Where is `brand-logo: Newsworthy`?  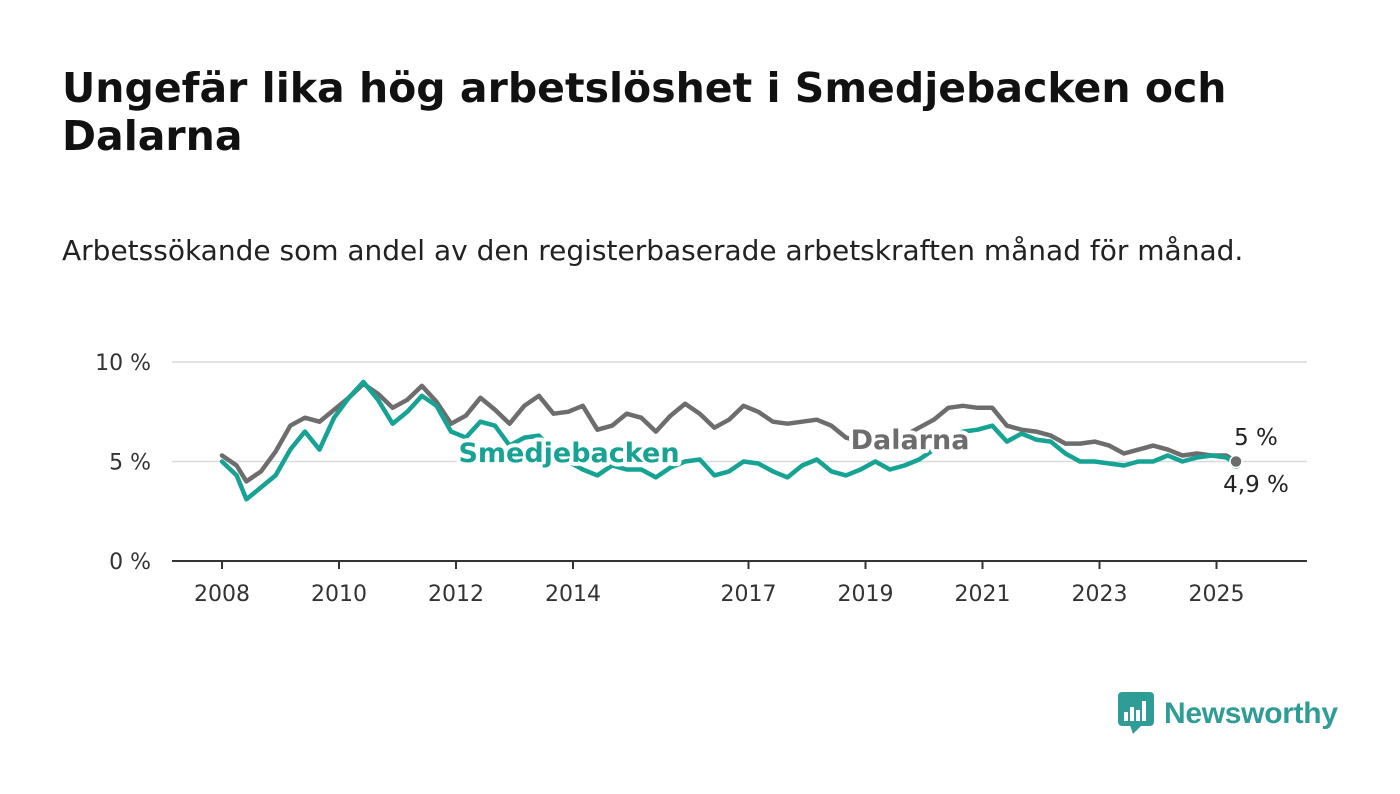
brand-logo: Newsworthy is located at coordinates (1228, 714).